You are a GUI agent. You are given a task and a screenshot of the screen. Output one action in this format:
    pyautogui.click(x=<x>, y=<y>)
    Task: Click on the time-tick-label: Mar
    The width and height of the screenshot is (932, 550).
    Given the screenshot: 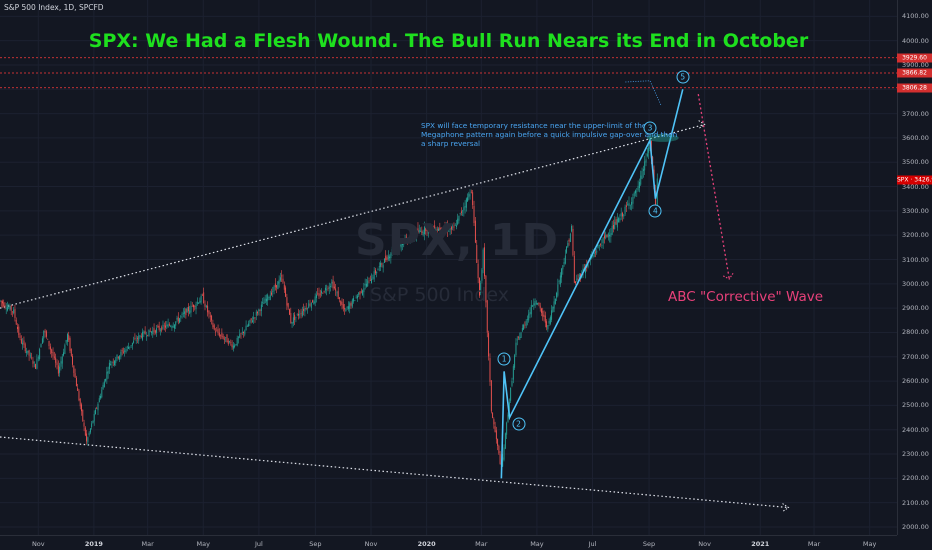 What is the action you would take?
    pyautogui.click(x=147, y=544)
    